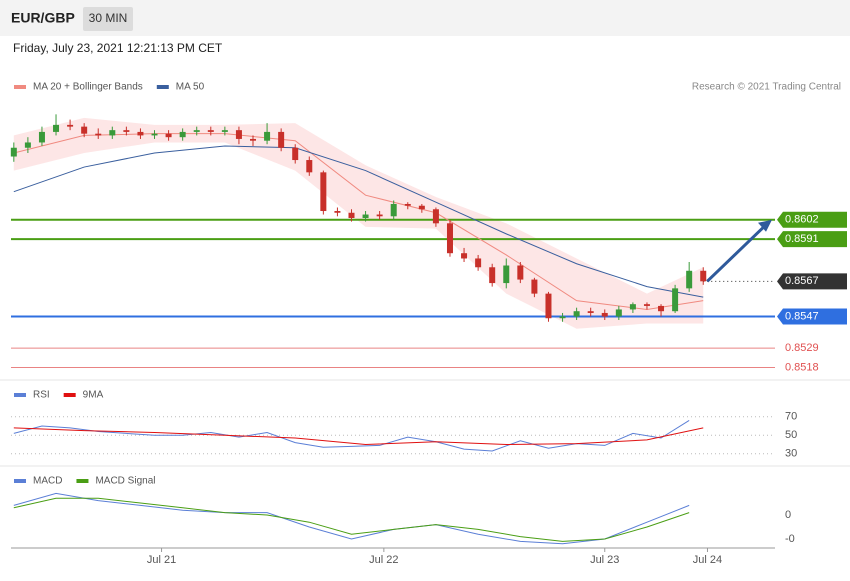  I want to click on symbol: EUR/GBP, so click(43, 18).